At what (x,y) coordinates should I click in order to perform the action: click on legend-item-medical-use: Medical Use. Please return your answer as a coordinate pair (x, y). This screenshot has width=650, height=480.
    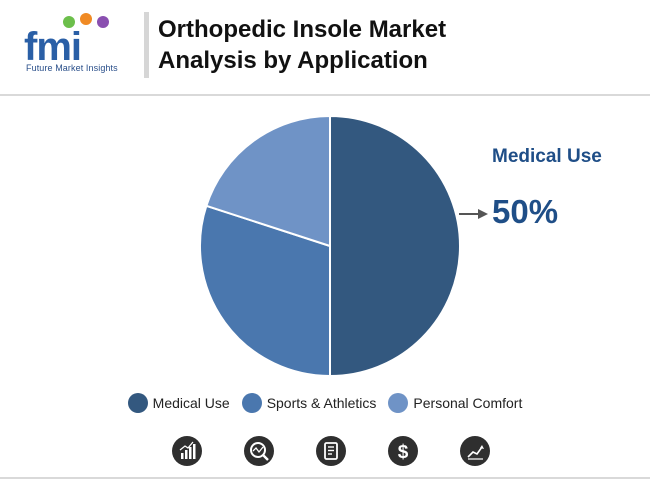
    Looking at the image, I should click on (178, 403).